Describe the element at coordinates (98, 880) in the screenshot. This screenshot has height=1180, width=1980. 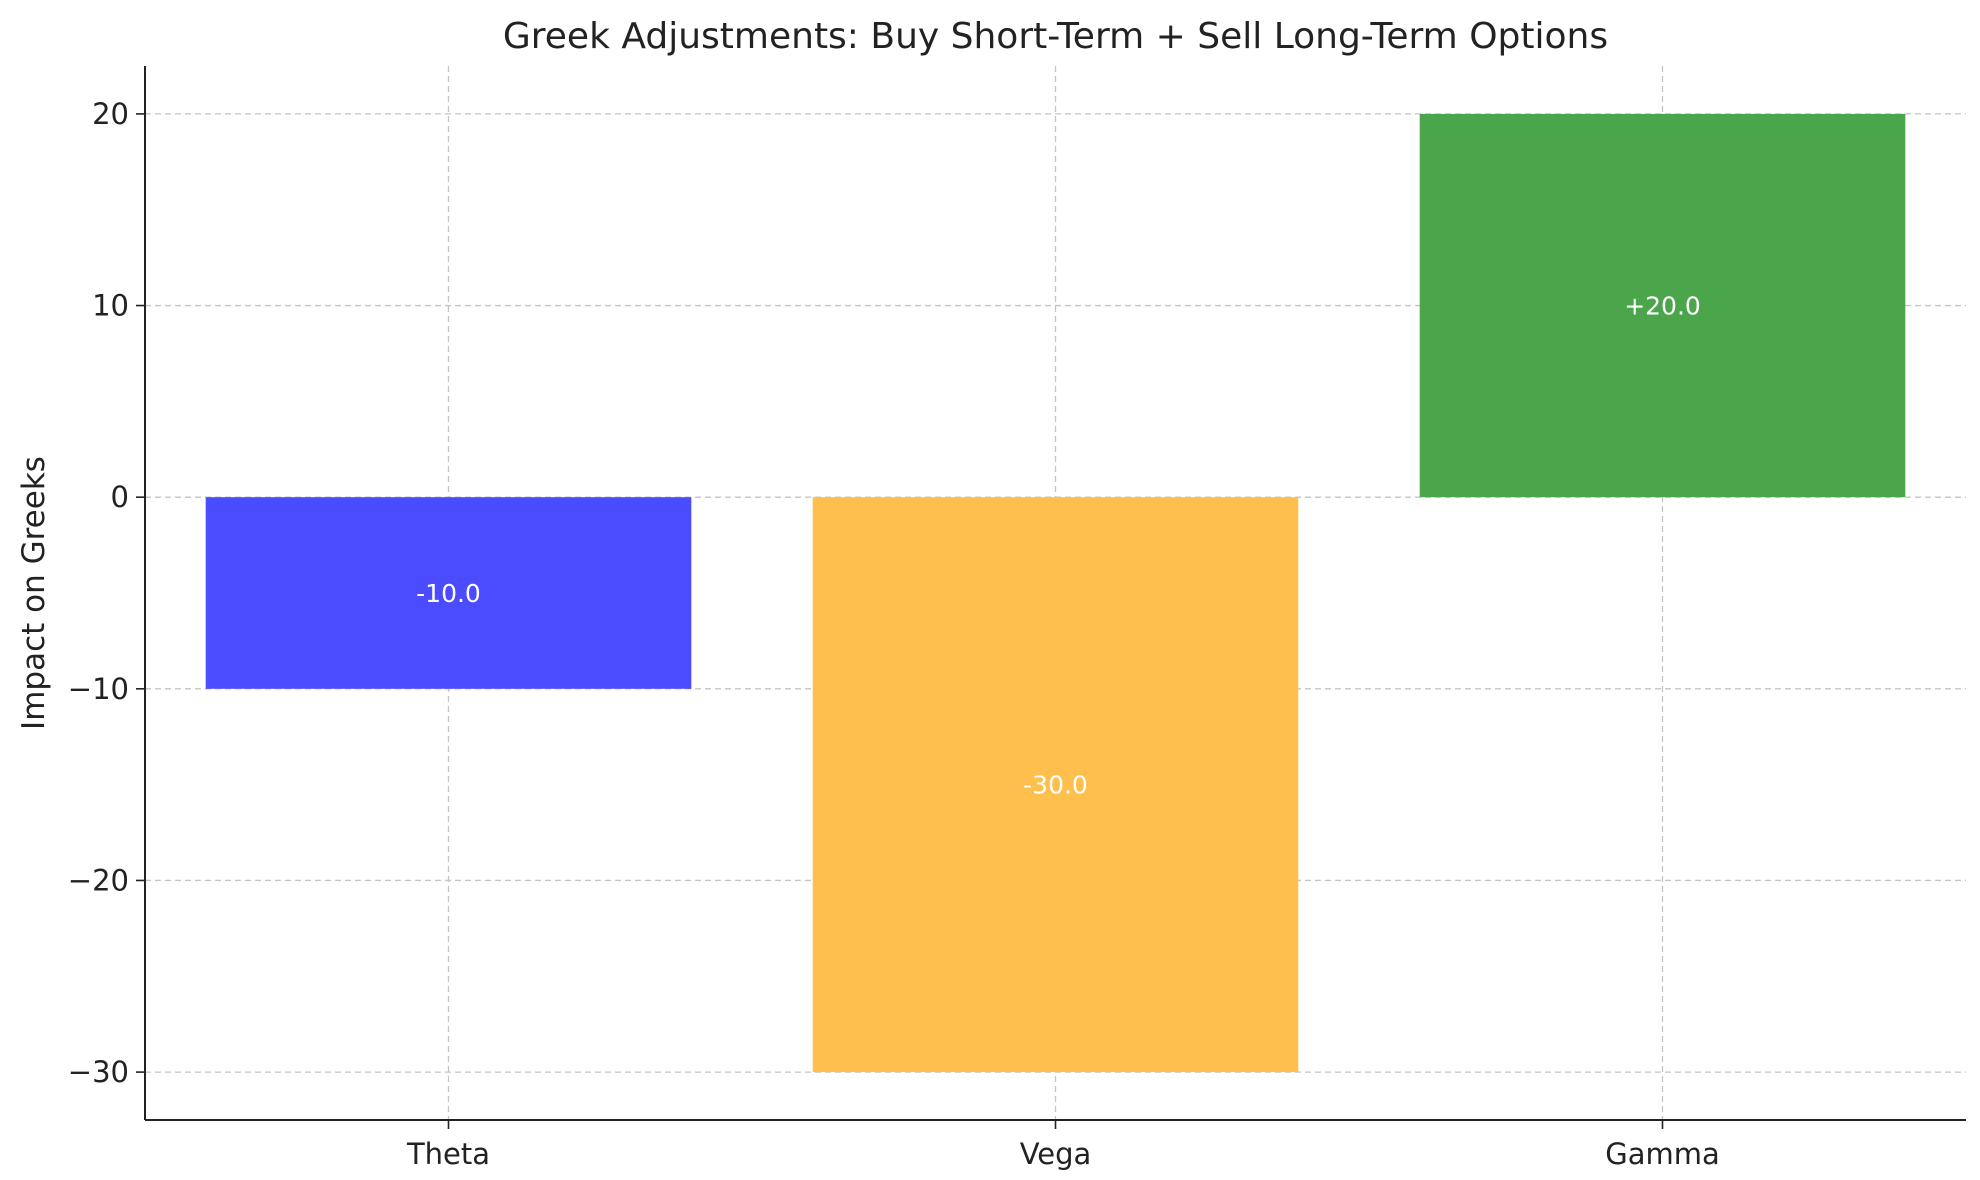
I see `y-tick-label: −20` at that location.